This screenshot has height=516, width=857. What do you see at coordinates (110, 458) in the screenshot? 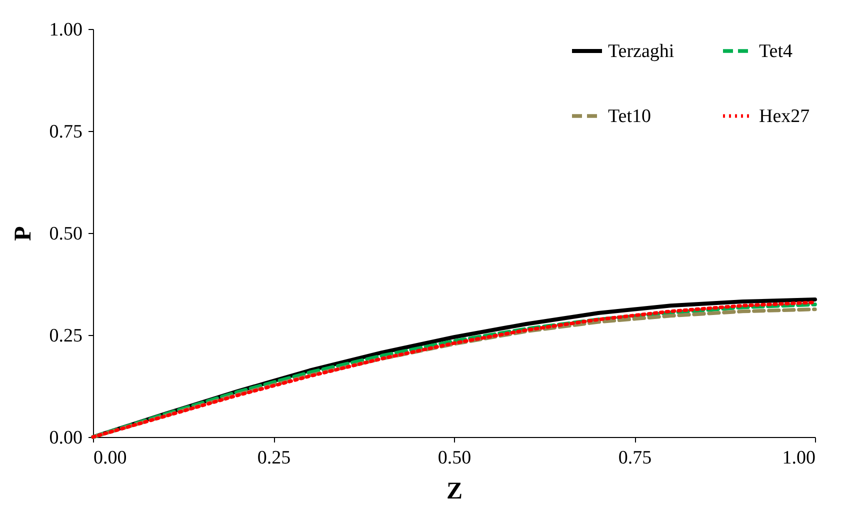
I see `x-tick-label: 0.00` at bounding box center [110, 458].